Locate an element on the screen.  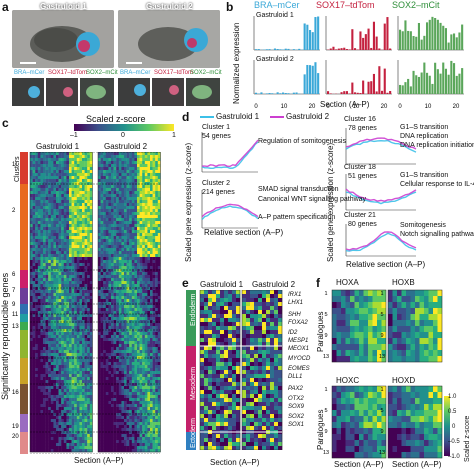
panel-c-letter: c is located at coordinates (5, 123).